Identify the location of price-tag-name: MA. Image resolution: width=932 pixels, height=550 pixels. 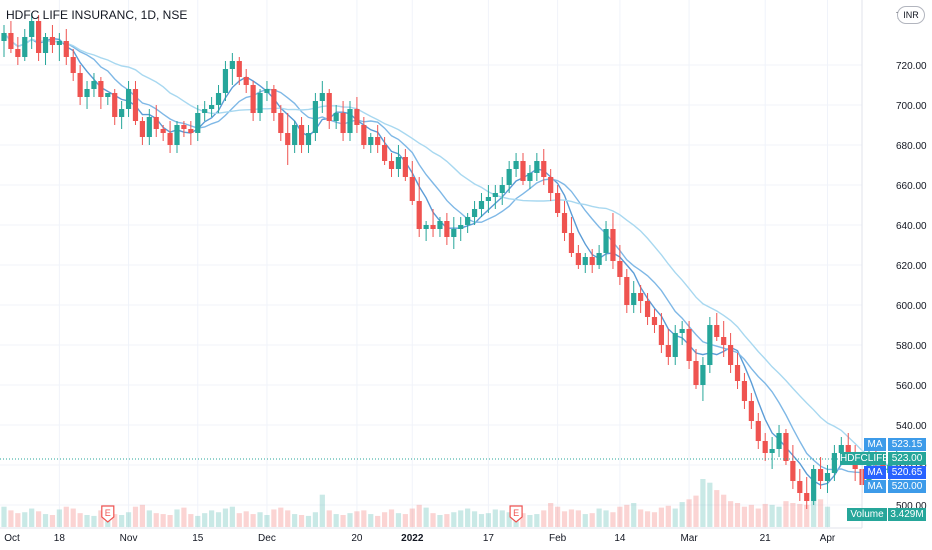
(875, 472).